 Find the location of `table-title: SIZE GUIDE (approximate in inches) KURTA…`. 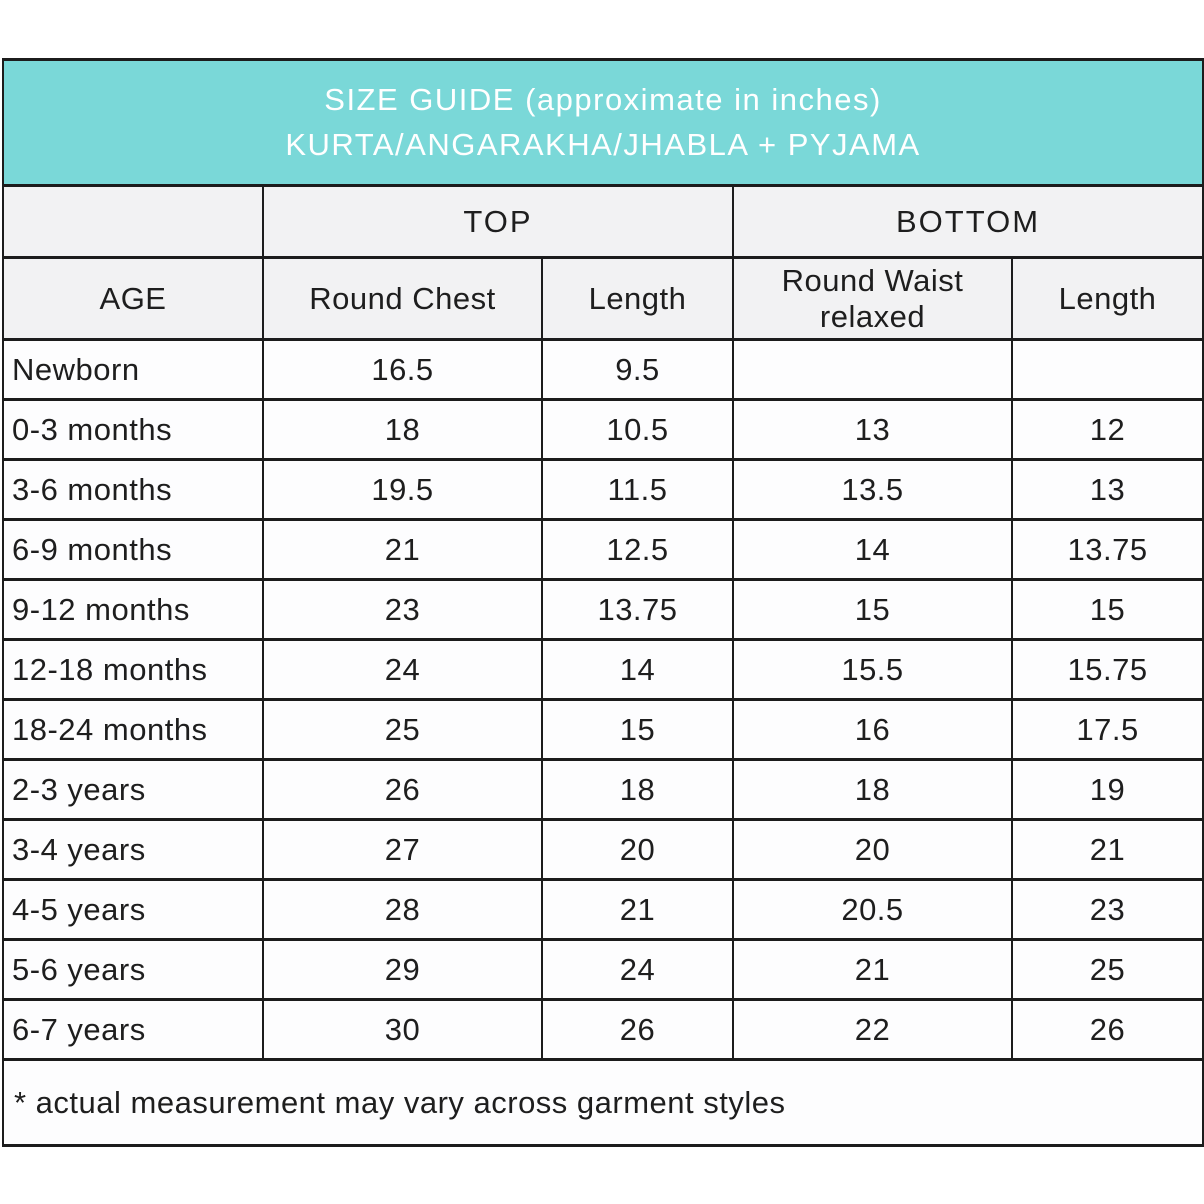

table-title: SIZE GUIDE (approximate in inches) KURTA… is located at coordinates (602, 122).